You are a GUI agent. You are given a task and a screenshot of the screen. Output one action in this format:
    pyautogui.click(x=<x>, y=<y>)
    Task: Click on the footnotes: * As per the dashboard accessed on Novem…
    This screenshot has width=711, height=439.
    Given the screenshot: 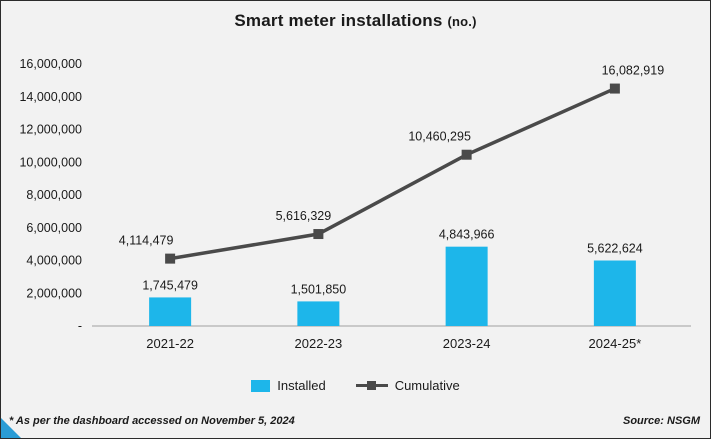 What is the action you would take?
    pyautogui.click(x=354, y=421)
    